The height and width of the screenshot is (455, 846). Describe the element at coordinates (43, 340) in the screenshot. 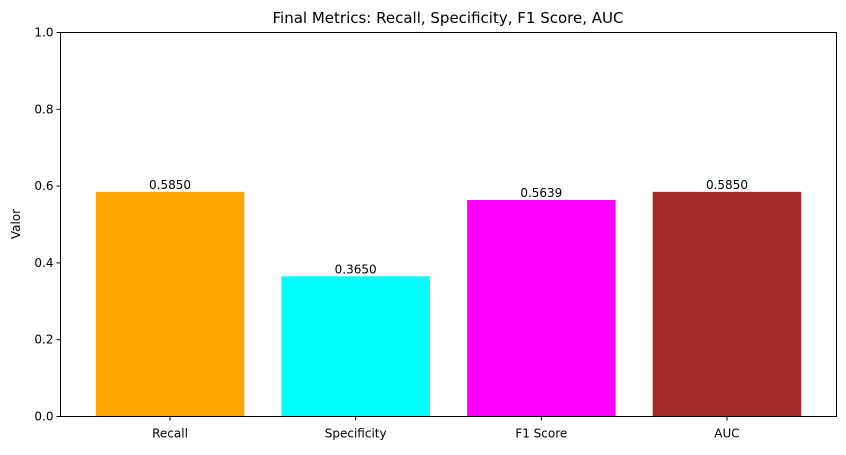

I see `y-tick-label: 0.2` at that location.